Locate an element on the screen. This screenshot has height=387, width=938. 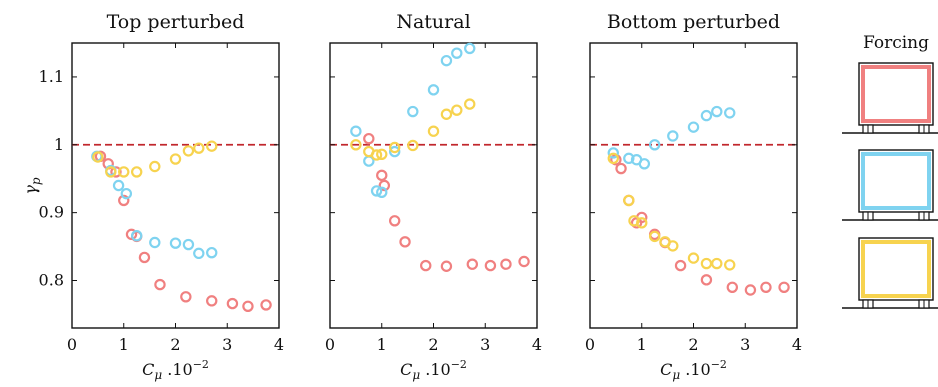
forcing-icon-red is located at coordinates (890, 98).